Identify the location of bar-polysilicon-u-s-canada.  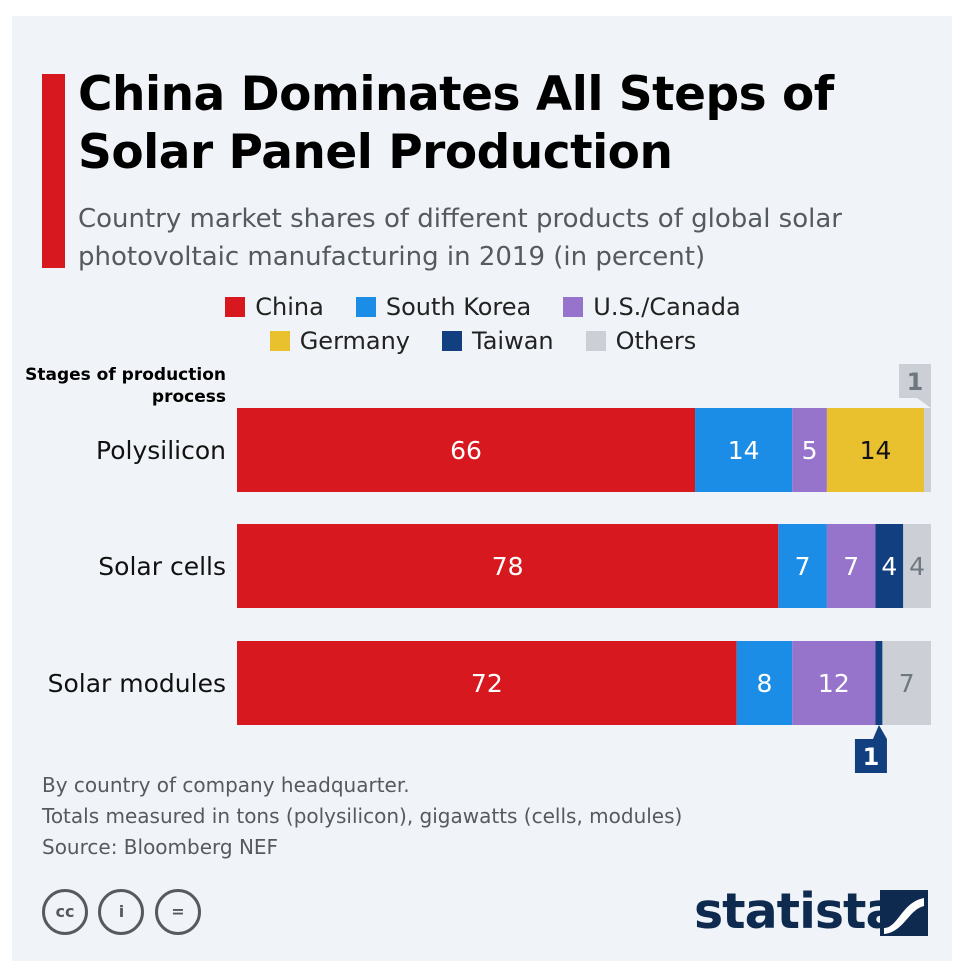
(809, 450).